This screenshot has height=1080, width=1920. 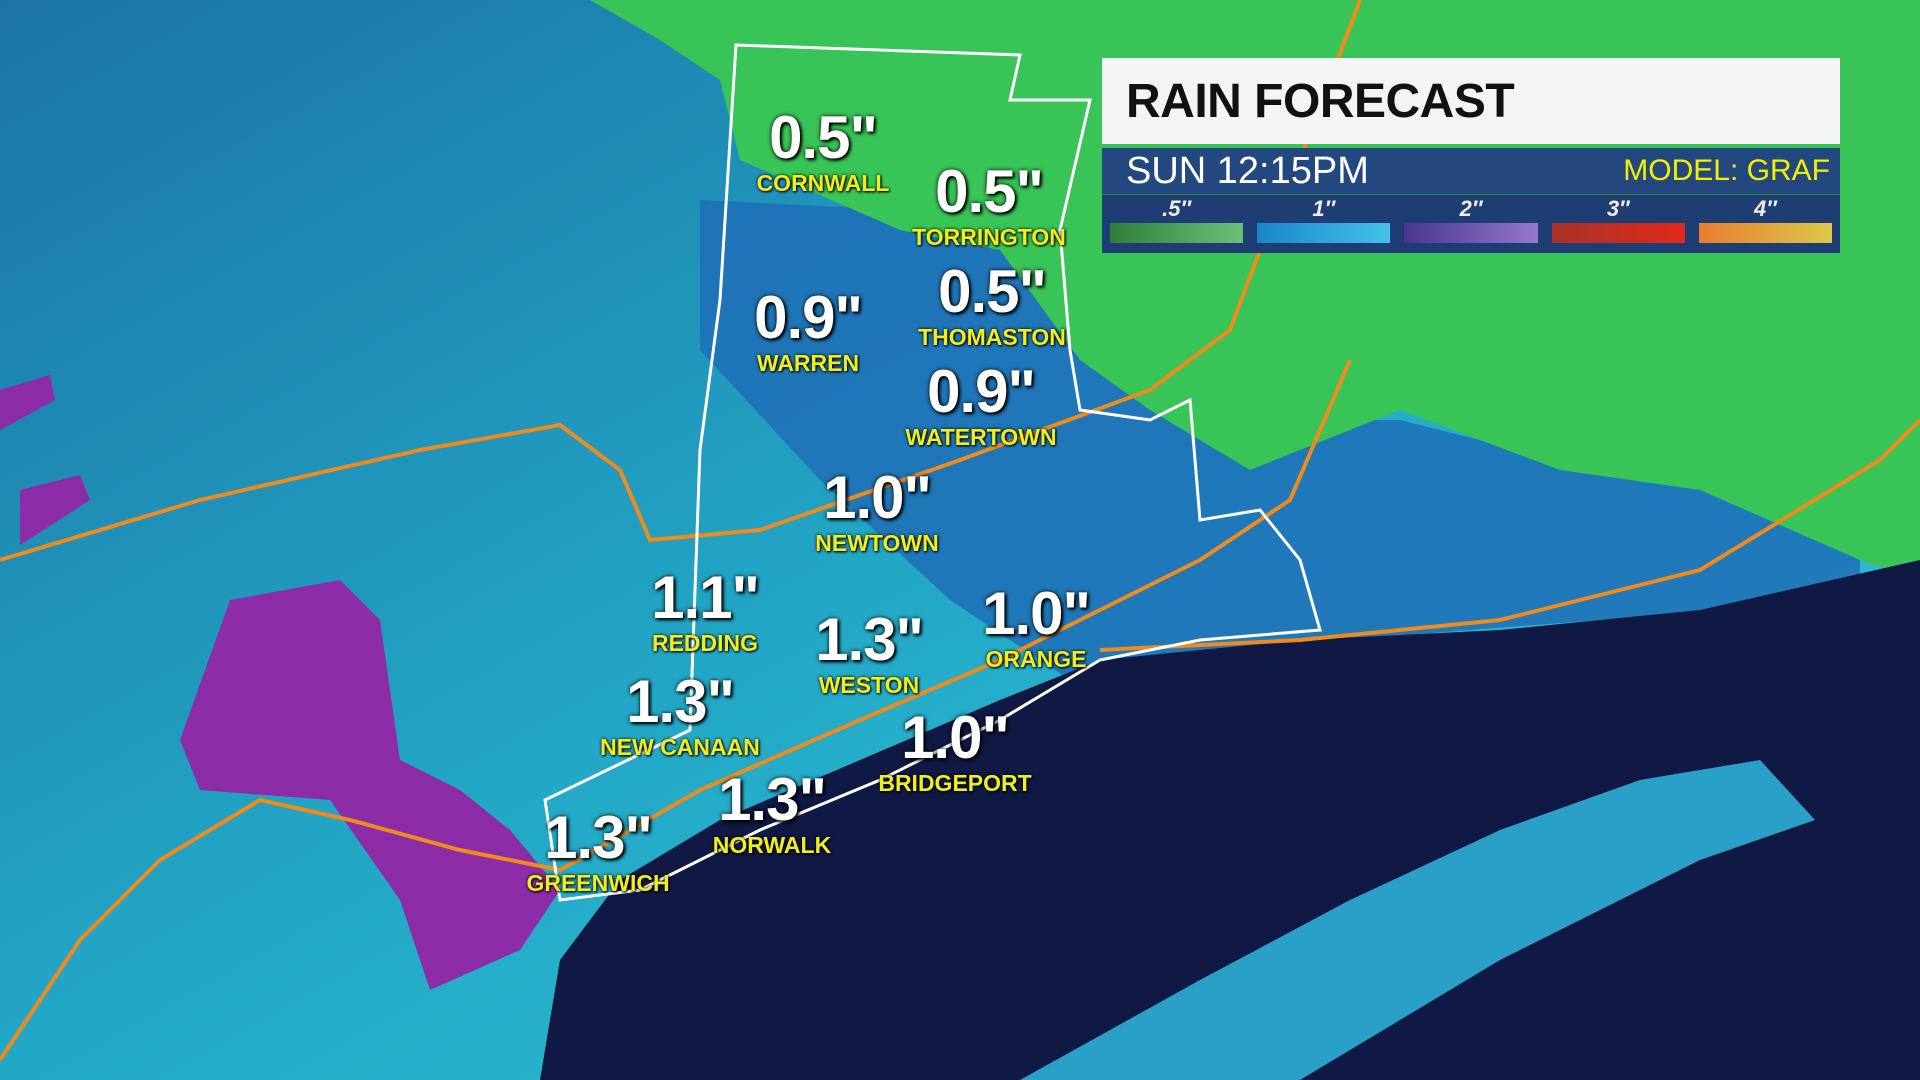 I want to click on legend-label: 2″, so click(x=1471, y=208).